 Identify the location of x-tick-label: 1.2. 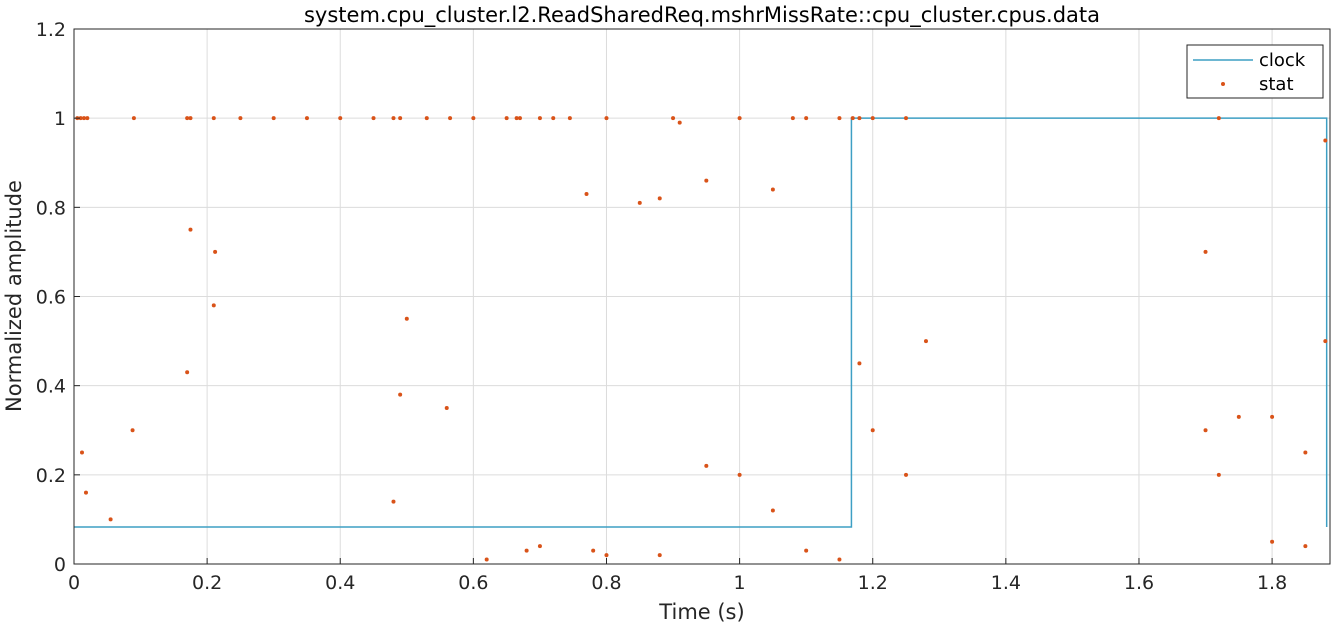
(873, 583).